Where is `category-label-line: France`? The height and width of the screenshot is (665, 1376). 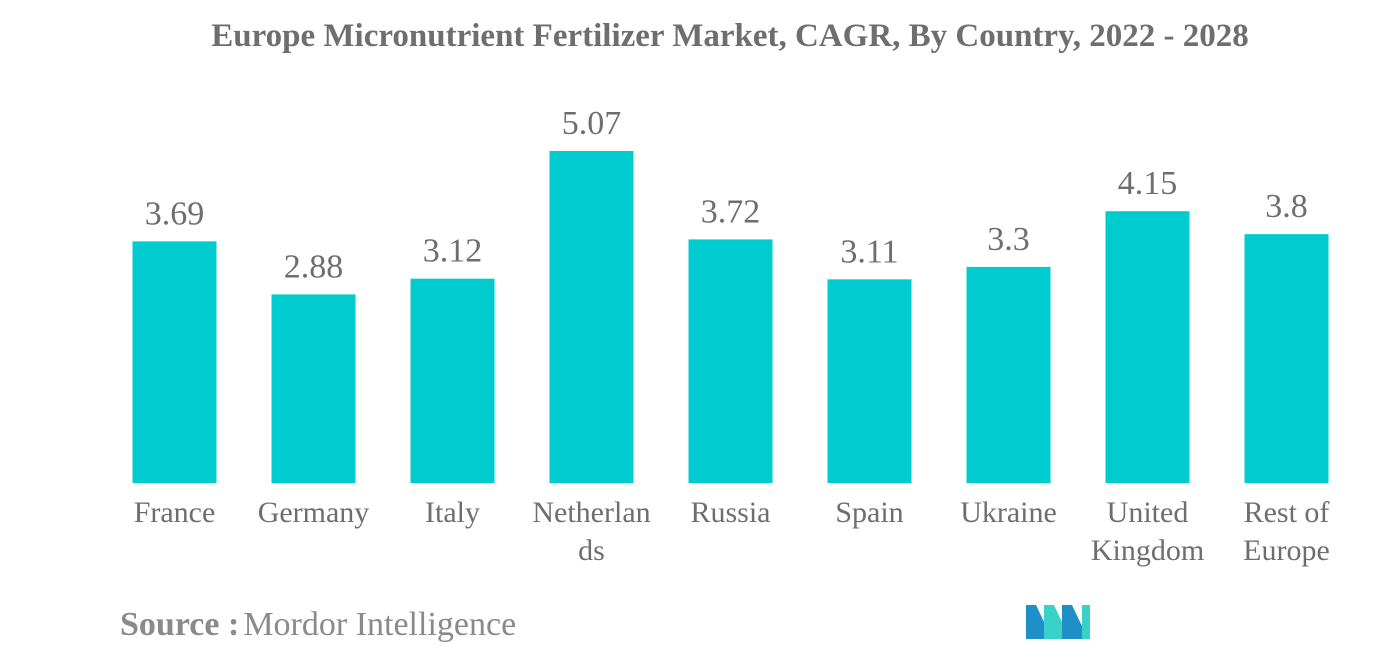
category-label-line: France is located at coordinates (175, 512).